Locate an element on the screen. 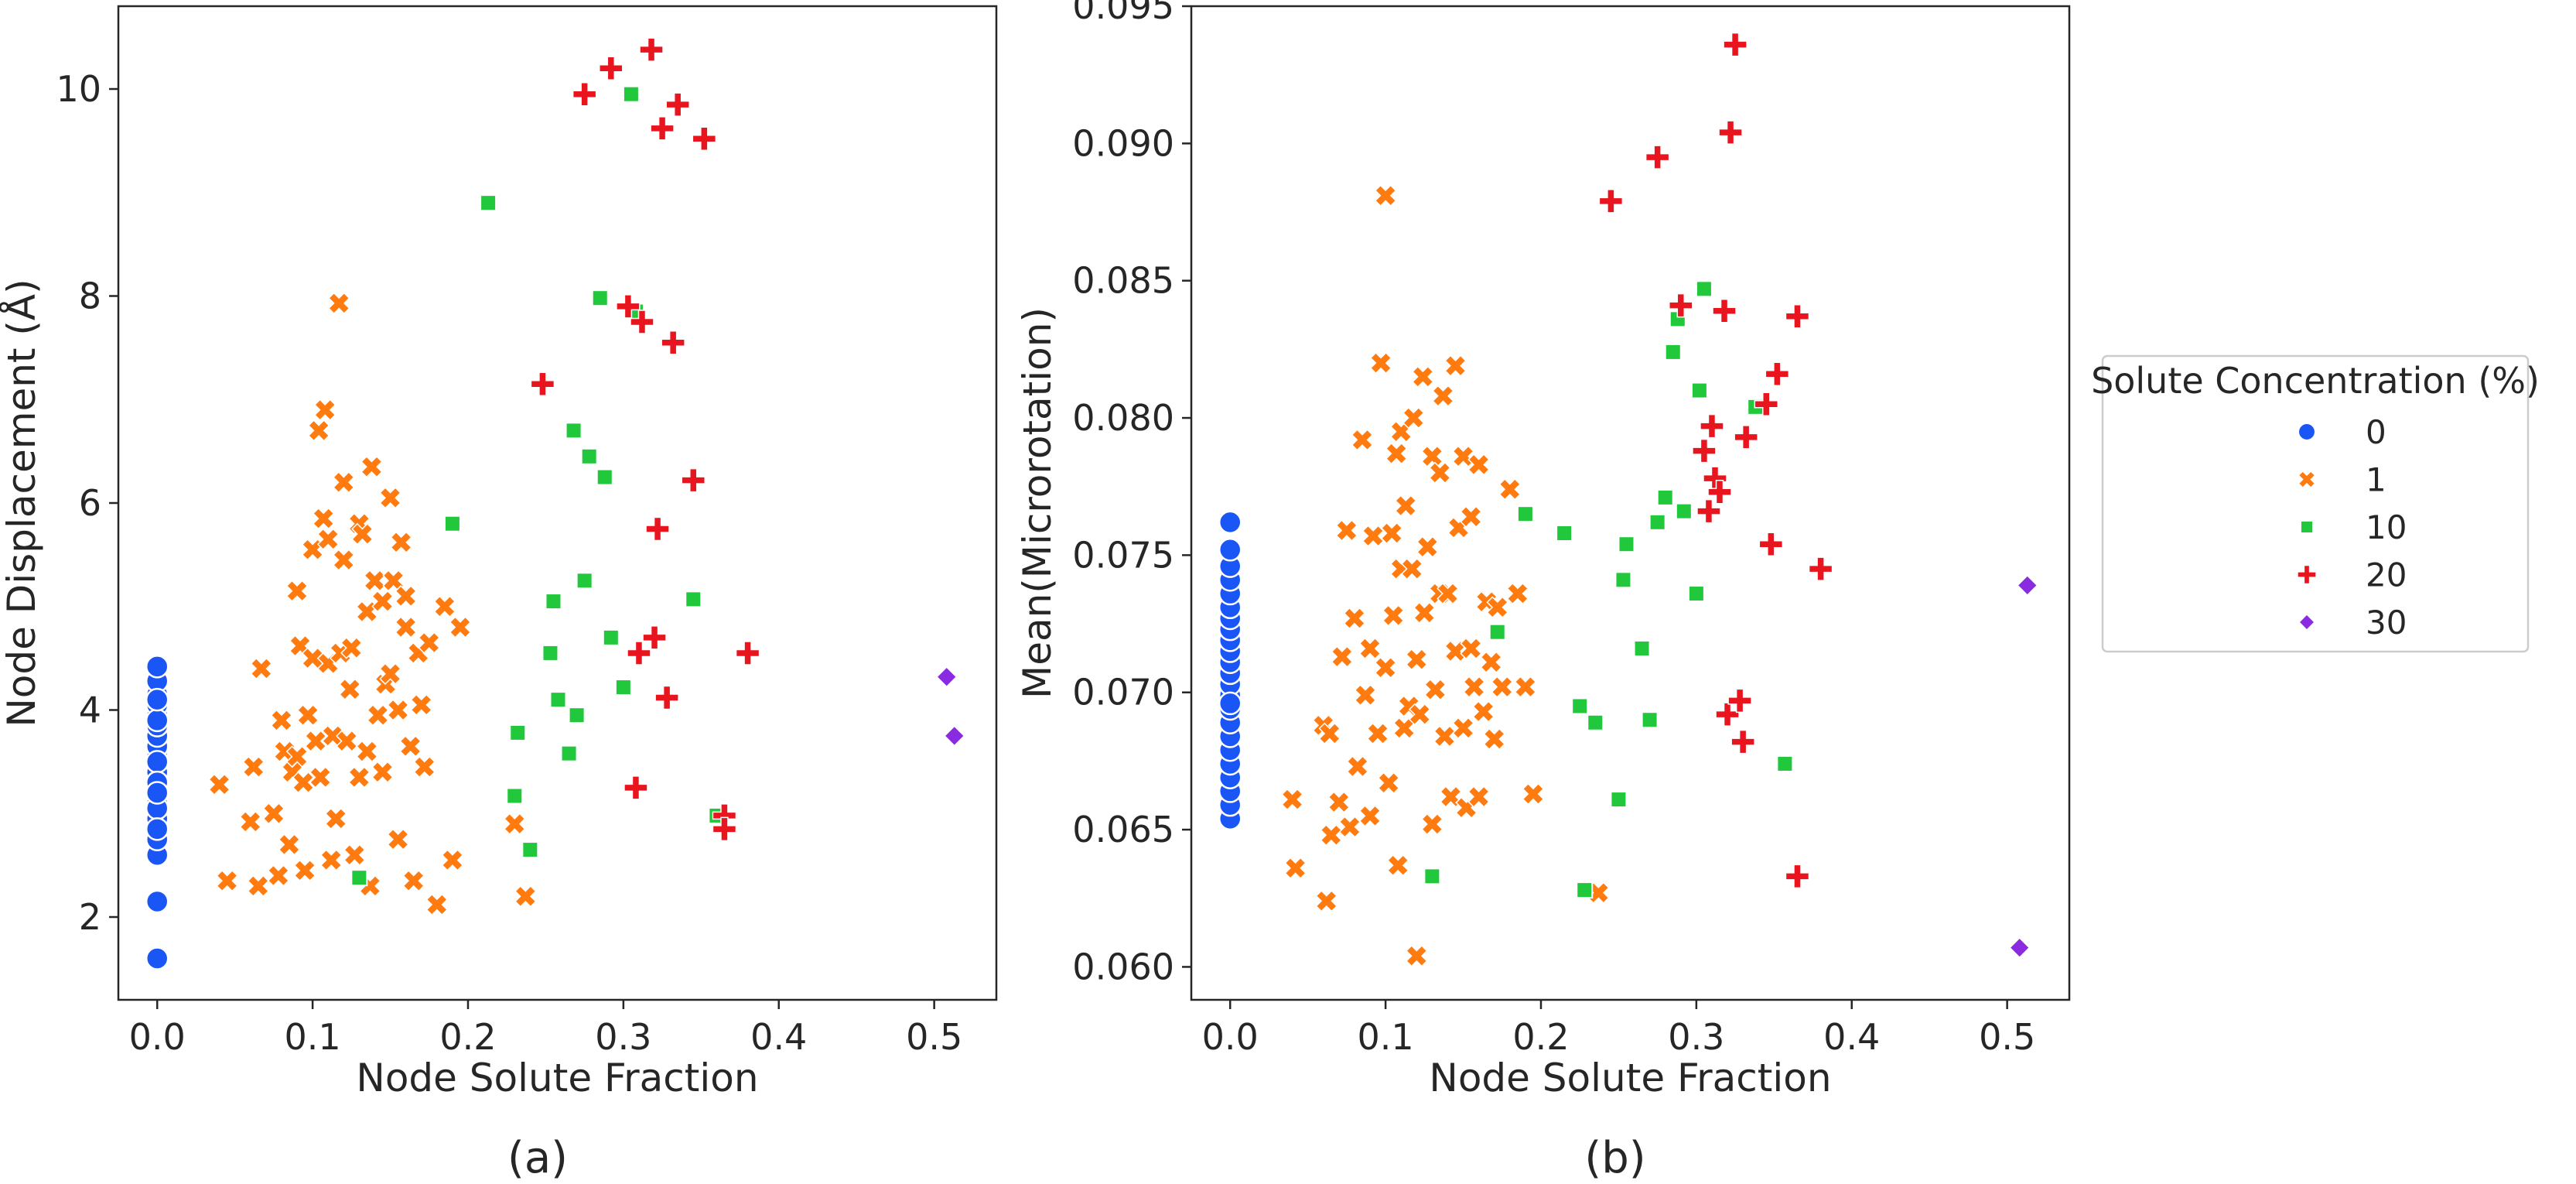 The width and height of the screenshot is (2576, 1184). legend-label-1: 1 is located at coordinates (2376, 480).